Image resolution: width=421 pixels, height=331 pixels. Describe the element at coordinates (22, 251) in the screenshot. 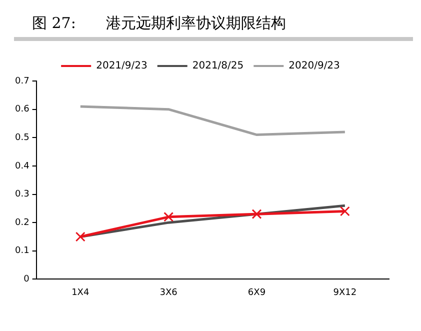

I see `y-tick-label: 0.1` at that location.